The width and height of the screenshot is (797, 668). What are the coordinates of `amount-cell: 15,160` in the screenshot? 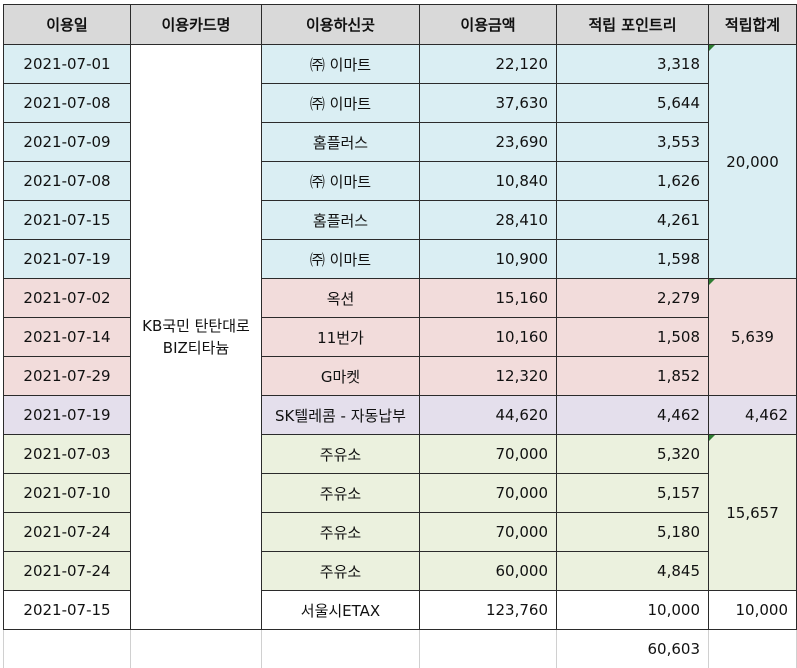 It's located at (488, 298).